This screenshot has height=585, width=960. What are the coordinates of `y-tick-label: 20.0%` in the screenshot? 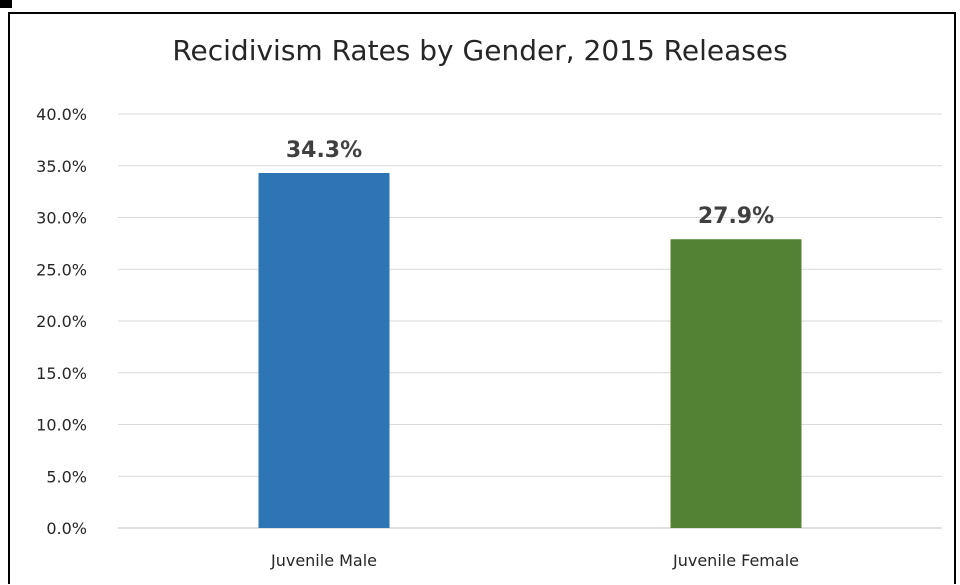 It's located at (61, 321).